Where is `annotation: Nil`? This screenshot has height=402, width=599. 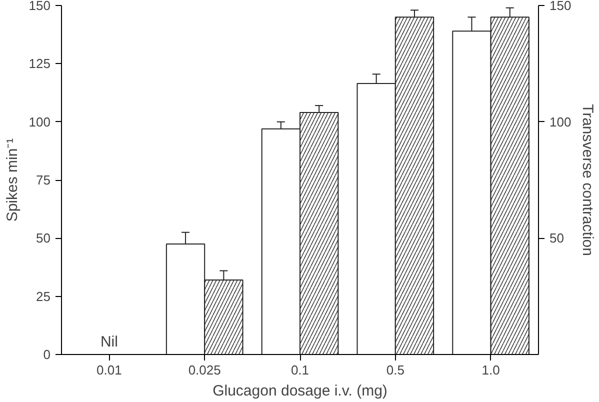
annotation: Nil is located at coordinates (109, 342).